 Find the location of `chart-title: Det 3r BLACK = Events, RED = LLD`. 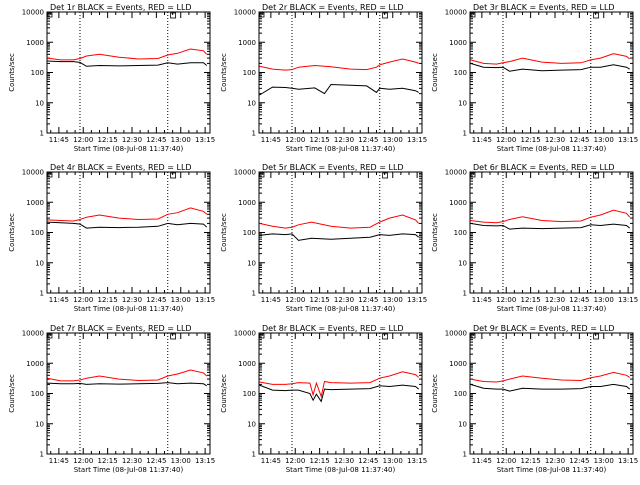

chart-title: Det 3r BLACK = Events, RED = LLD is located at coordinates (544, 7).